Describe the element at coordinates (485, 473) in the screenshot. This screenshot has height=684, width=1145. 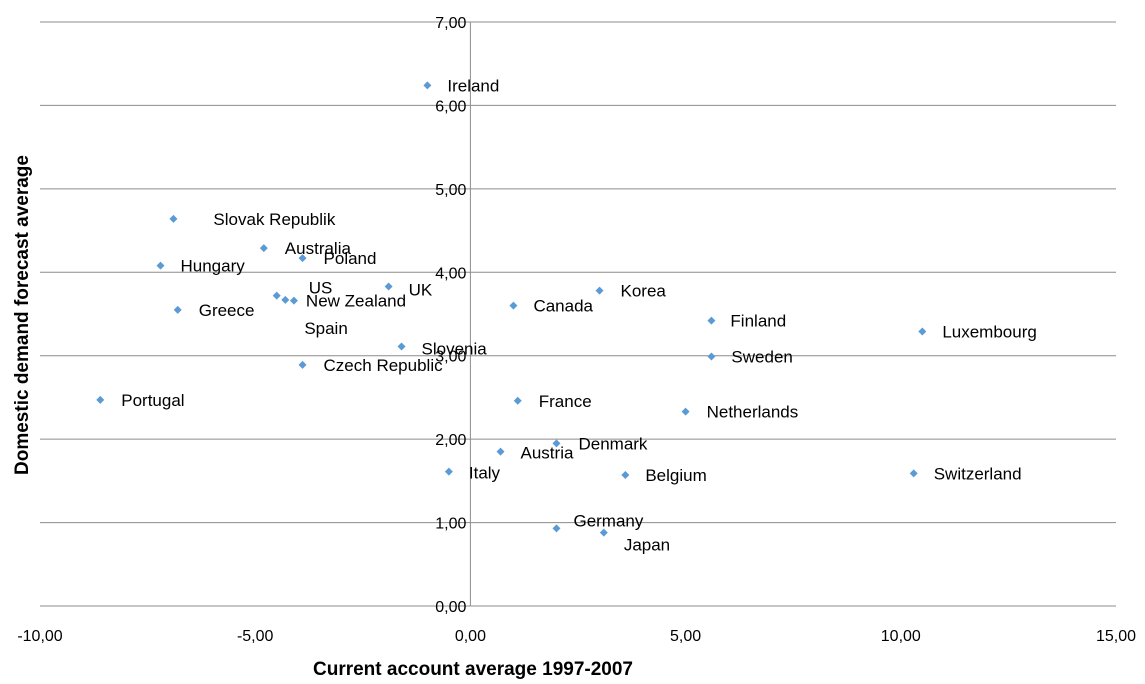
I see `point-label: Italy` at that location.